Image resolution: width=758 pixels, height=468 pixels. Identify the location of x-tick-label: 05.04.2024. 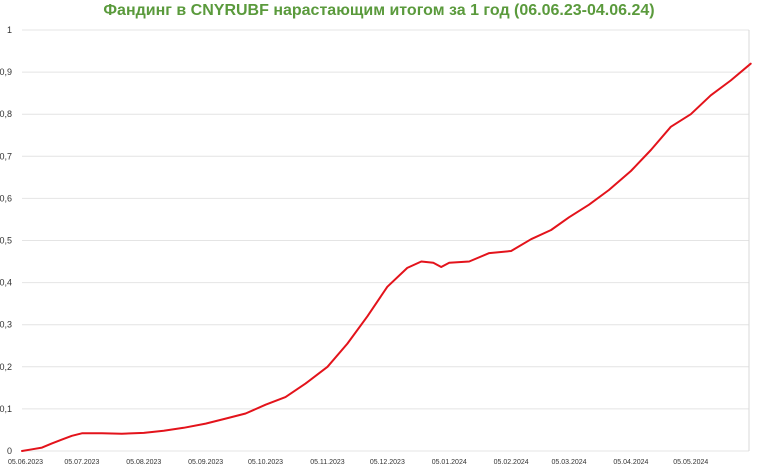
(630, 462).